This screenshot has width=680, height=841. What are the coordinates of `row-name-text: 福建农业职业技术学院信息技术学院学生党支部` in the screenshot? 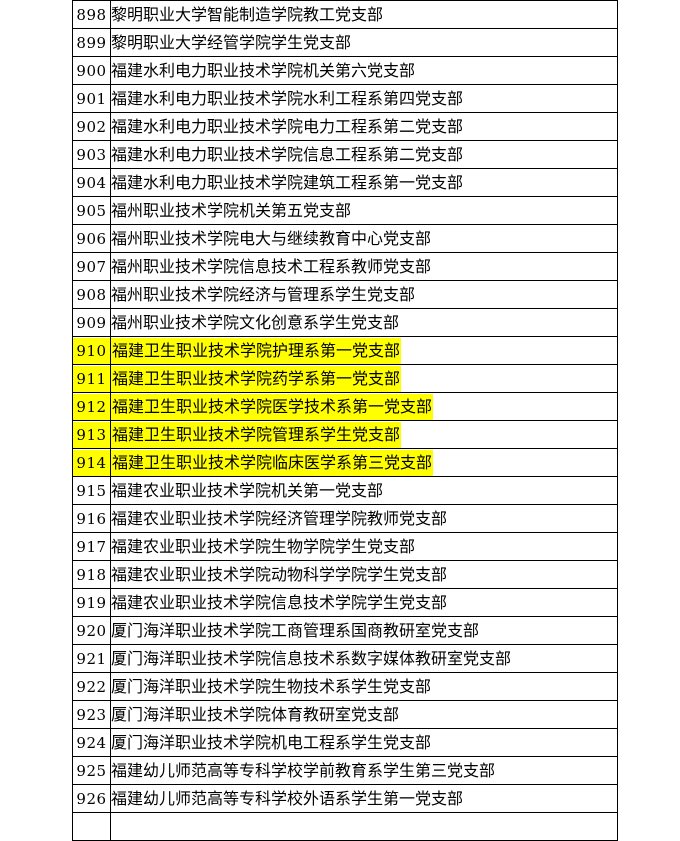 It's located at (279, 602).